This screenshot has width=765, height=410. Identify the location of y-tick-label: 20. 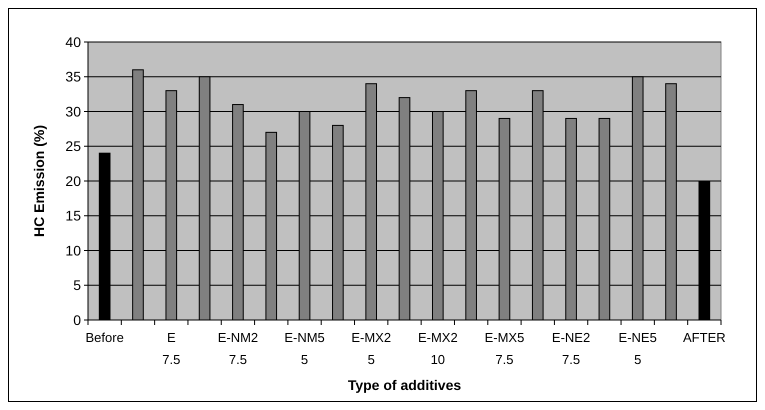
(73, 180).